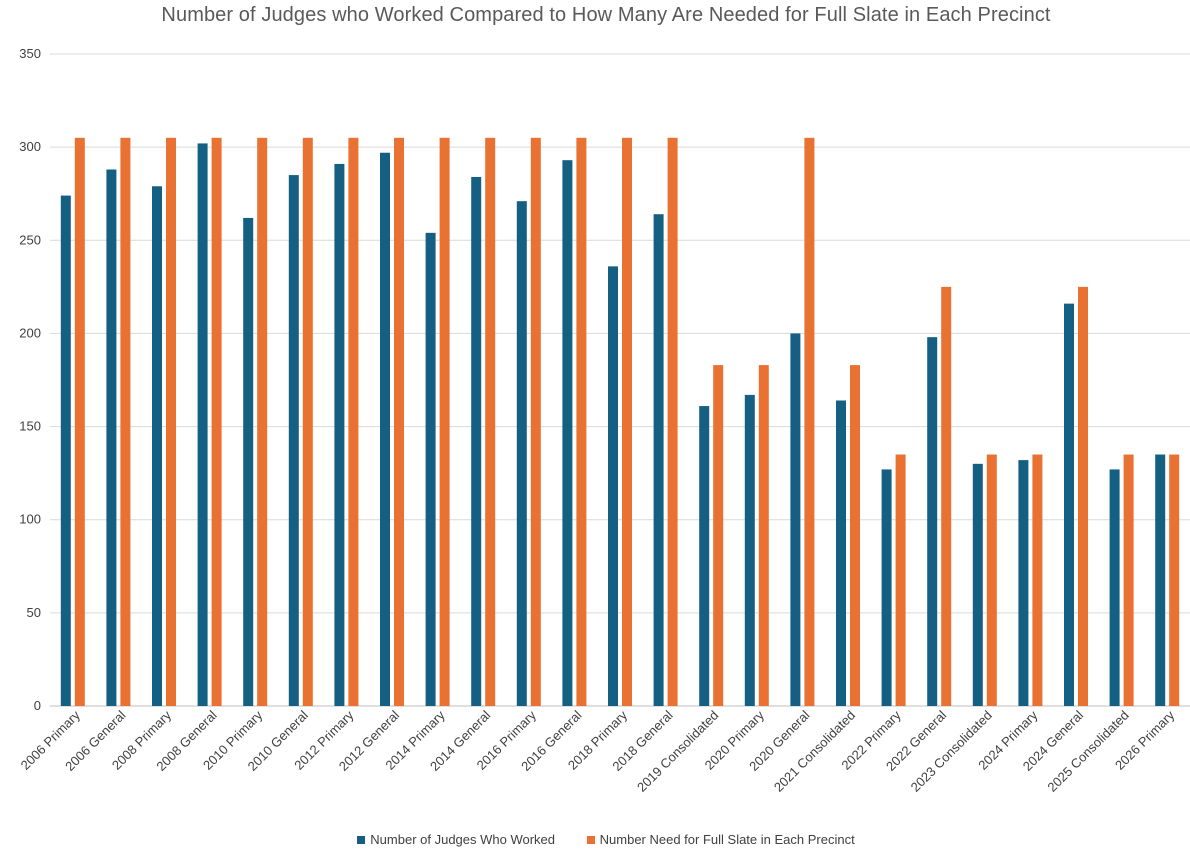 The height and width of the screenshot is (851, 1190). I want to click on legend-label-judges-worked: Number of Judges Who Worked, so click(463, 839).